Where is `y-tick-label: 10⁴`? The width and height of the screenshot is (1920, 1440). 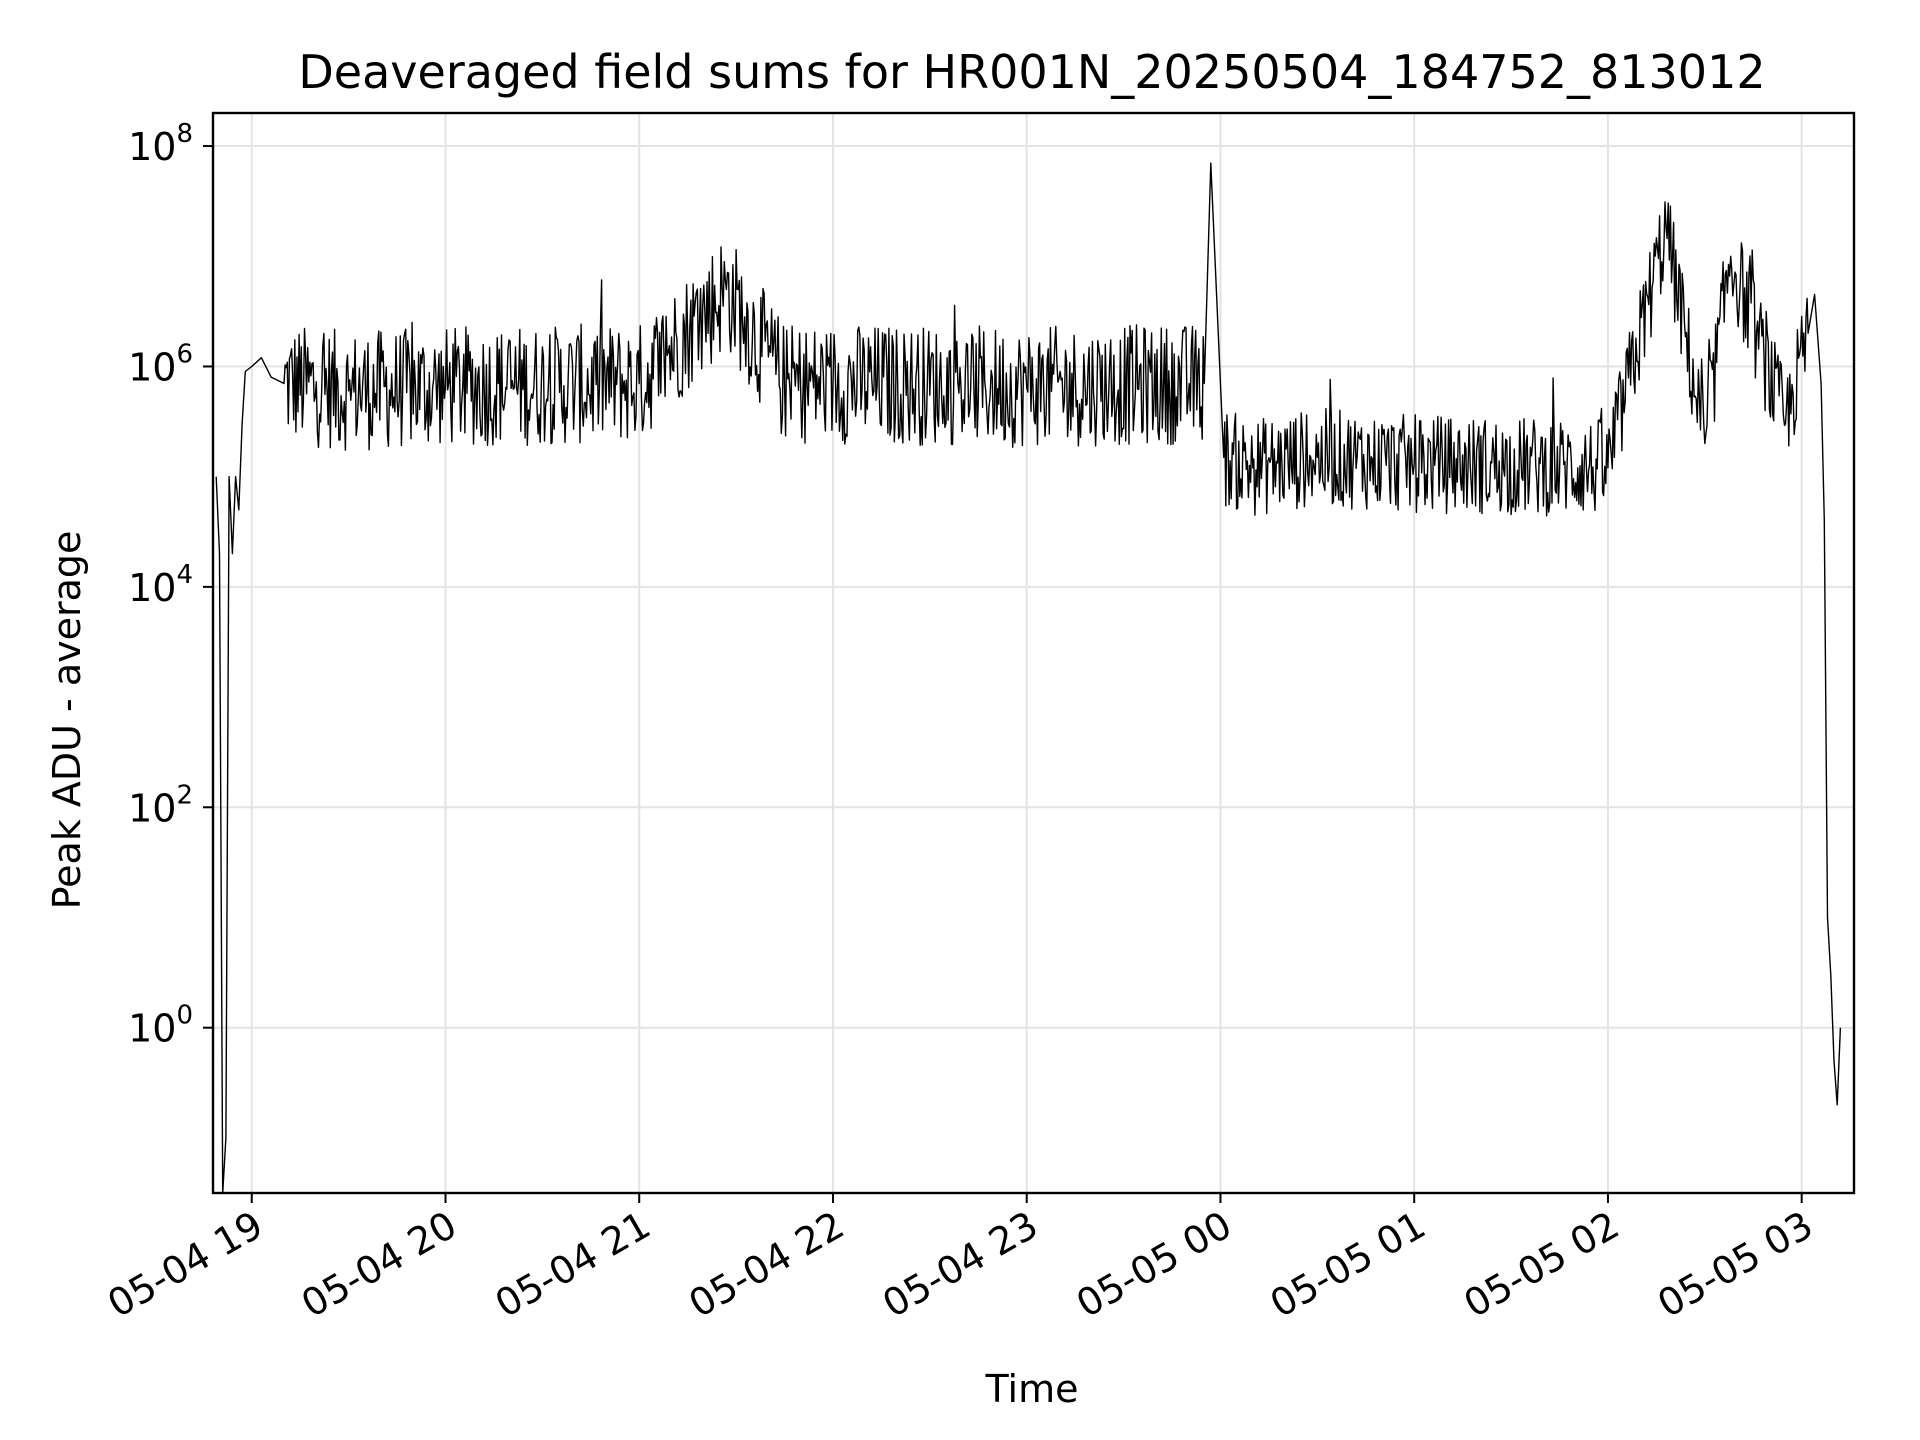
y-tick-label: 10⁴ is located at coordinates (160, 585).